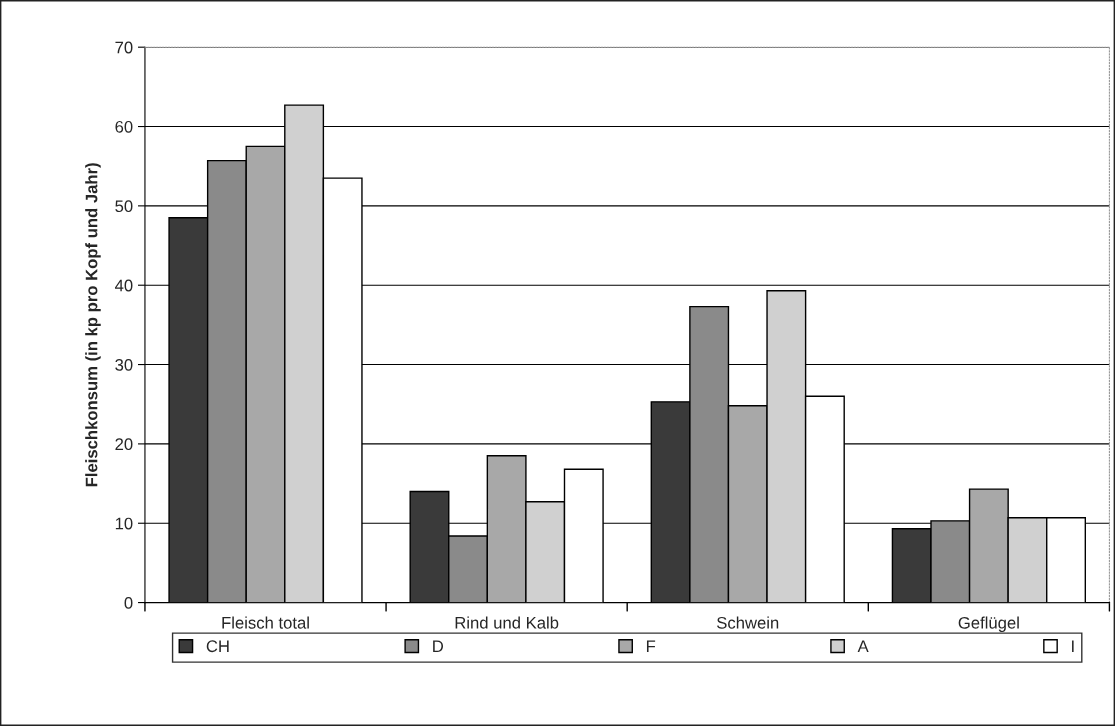 The image size is (1115, 726). I want to click on legend-label: F, so click(651, 646).